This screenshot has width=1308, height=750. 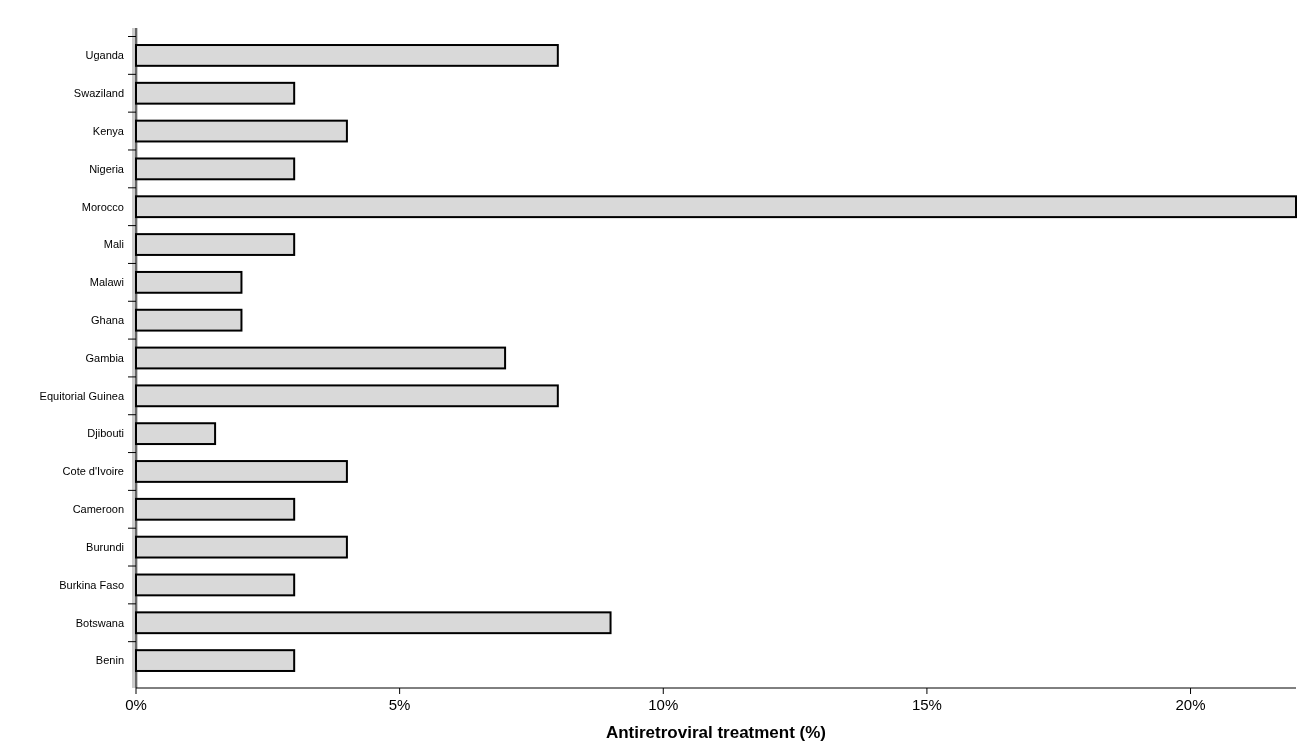 What do you see at coordinates (98, 509) in the screenshot?
I see `y-tick-label: Cameroon` at bounding box center [98, 509].